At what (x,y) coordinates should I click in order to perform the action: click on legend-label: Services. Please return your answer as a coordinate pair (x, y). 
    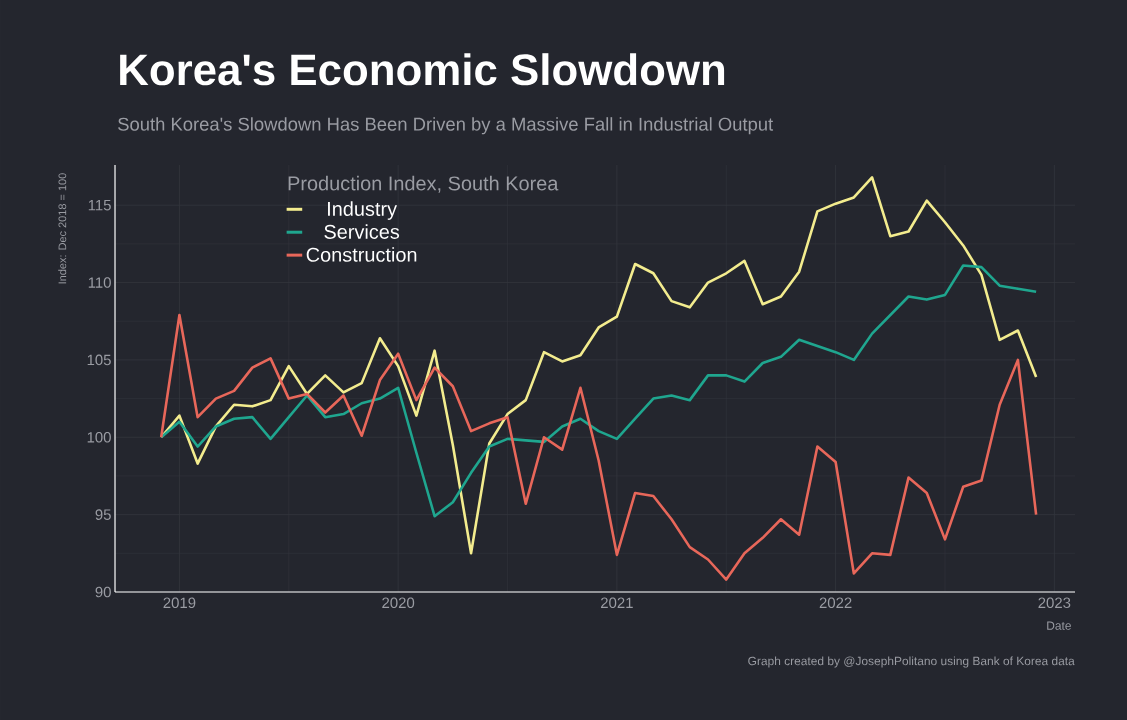
    Looking at the image, I should click on (362, 231).